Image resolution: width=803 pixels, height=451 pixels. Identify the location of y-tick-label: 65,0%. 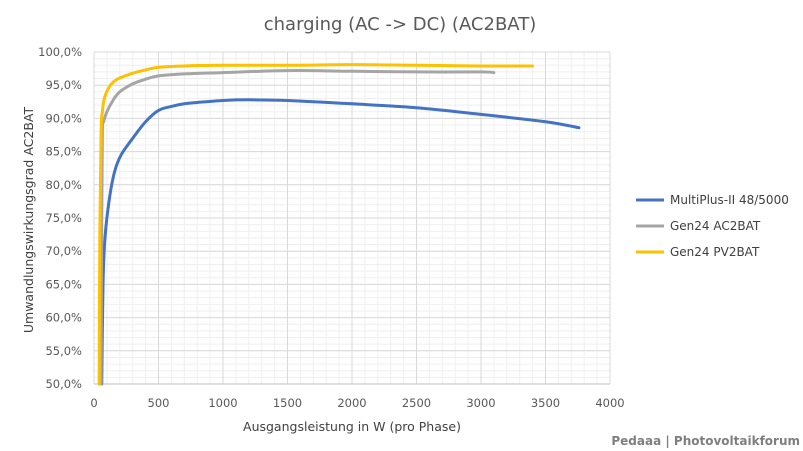
(63, 284).